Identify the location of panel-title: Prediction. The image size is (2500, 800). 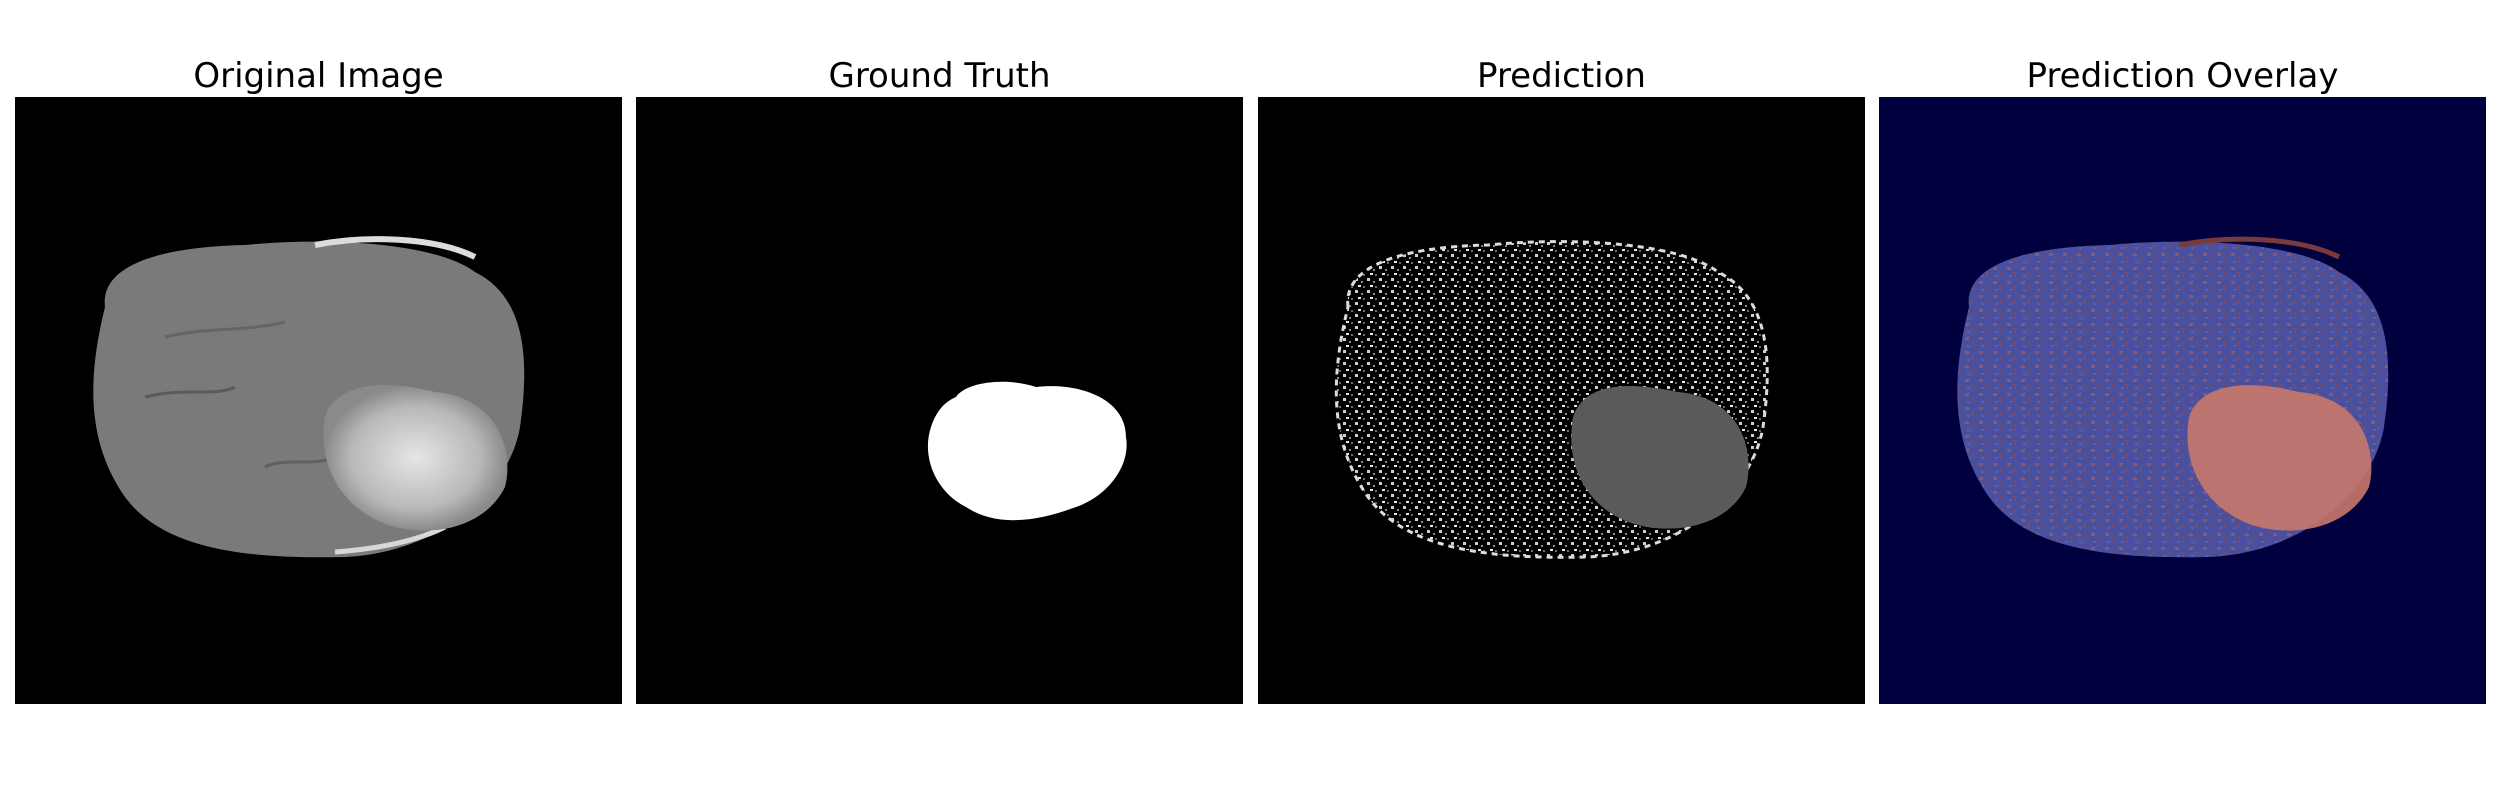
(1561, 76).